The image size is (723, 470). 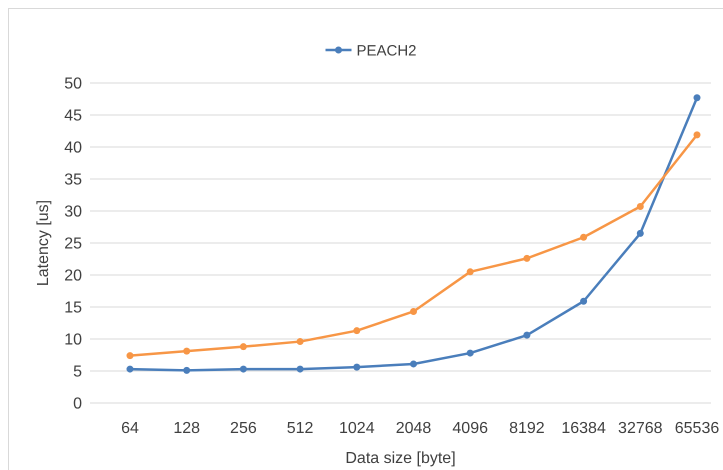 I want to click on x-tick-label: 1024, so click(x=357, y=428).